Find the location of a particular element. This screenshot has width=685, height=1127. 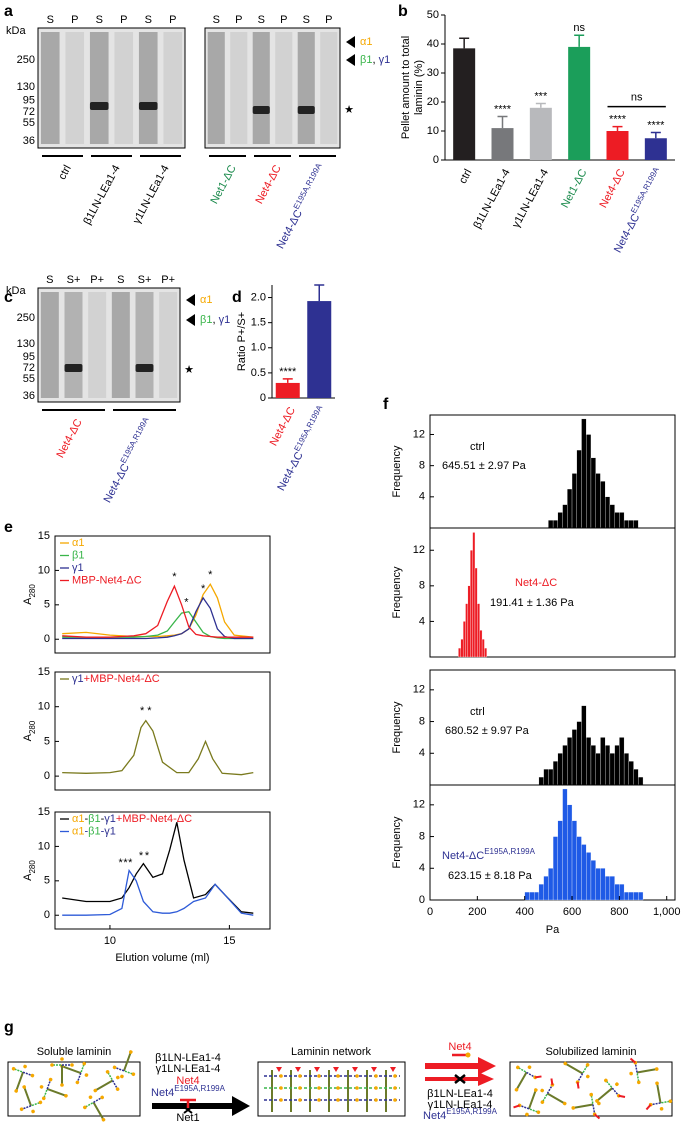

text-run: 280 is located at coordinates (32, 727).